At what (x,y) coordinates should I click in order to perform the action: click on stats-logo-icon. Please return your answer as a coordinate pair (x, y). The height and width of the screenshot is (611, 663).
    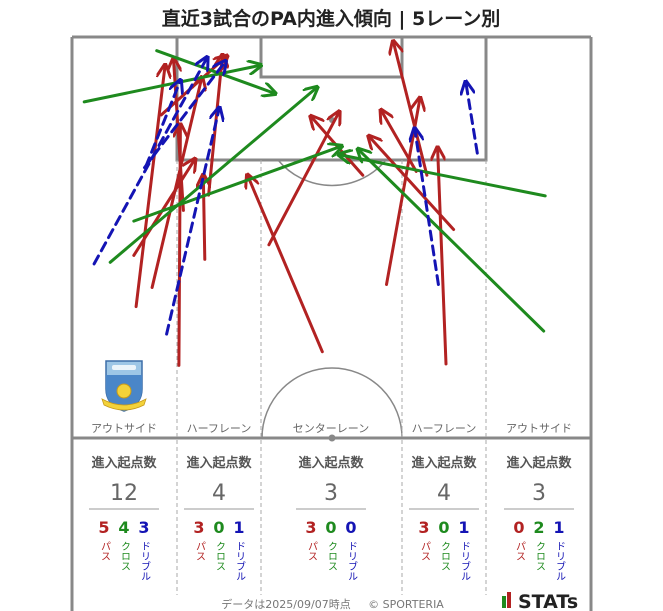
    Looking at the image, I should click on (506, 600).